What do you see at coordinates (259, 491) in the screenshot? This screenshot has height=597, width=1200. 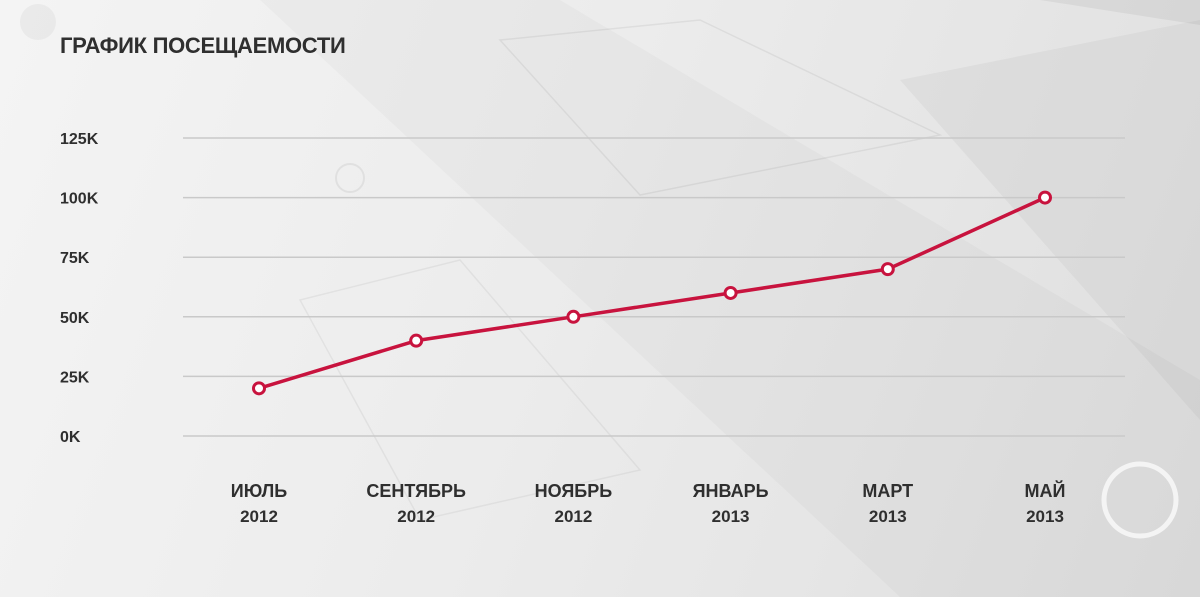 I see `x-tick-month-label: ИЮЛЬ` at bounding box center [259, 491].